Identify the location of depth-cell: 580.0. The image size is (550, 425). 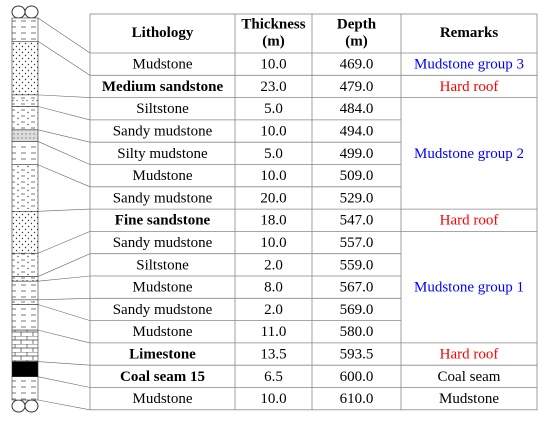
(357, 332).